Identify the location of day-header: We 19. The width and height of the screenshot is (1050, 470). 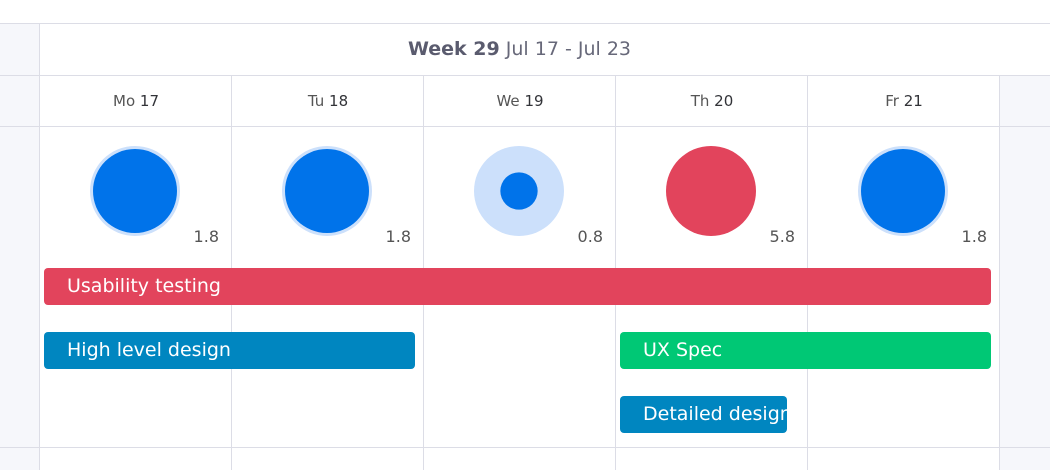
(520, 101).